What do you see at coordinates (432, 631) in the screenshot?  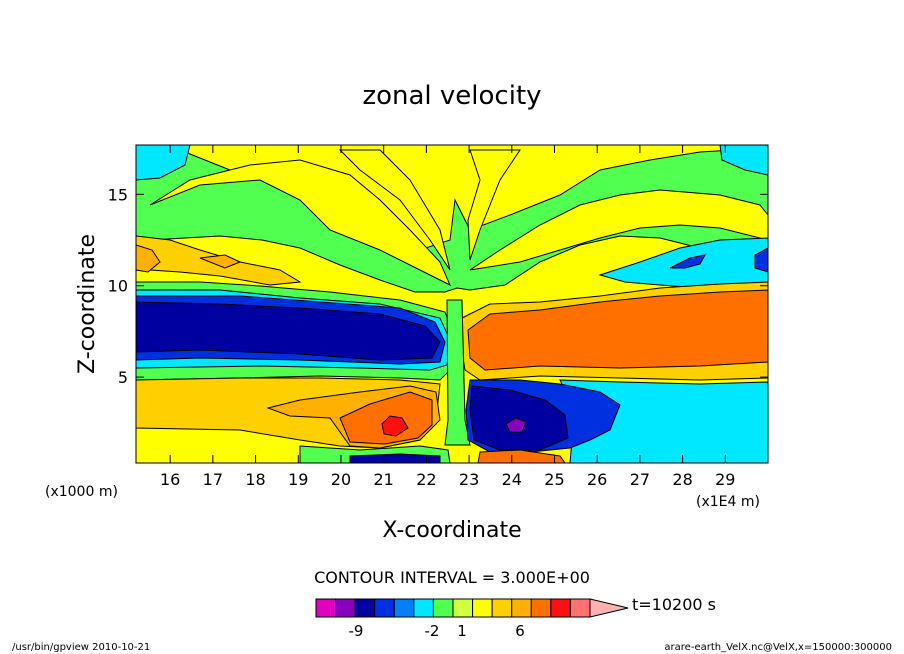 I see `colorbar-tick-label: -2` at bounding box center [432, 631].